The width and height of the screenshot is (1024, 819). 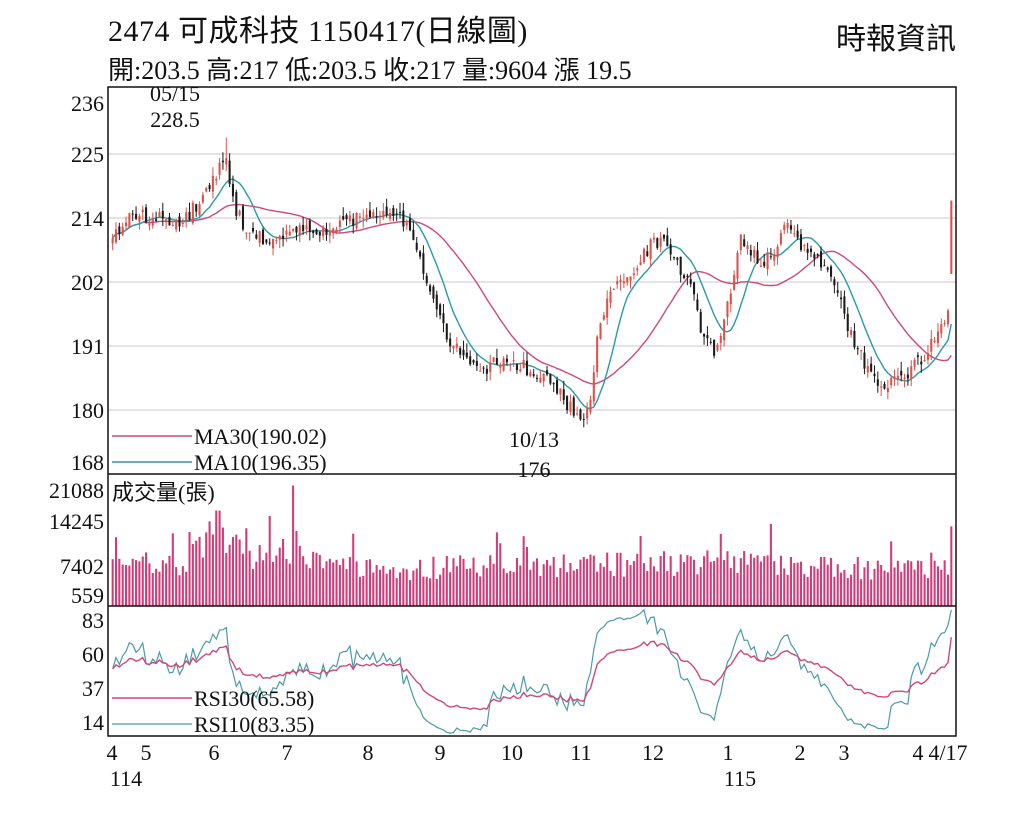 What do you see at coordinates (534, 439) in the screenshot?
I see `trough-date-annotation: 10/13` at bounding box center [534, 439].